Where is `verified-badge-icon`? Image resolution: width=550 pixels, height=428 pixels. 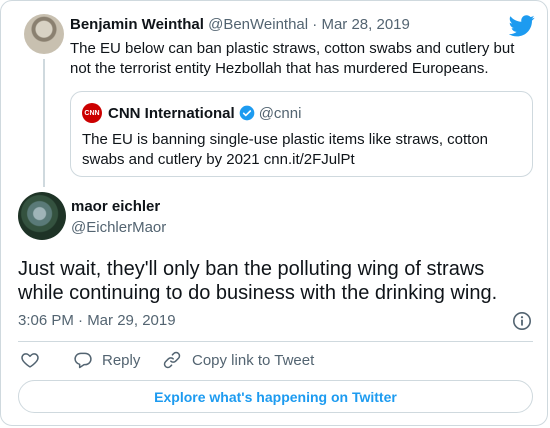 verified-badge-icon is located at coordinates (247, 113).